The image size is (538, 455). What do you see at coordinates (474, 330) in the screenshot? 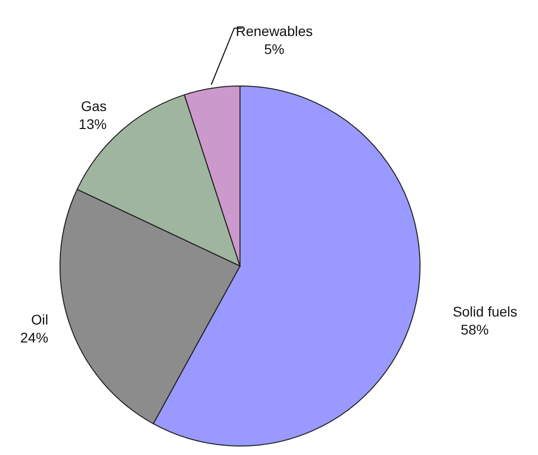
I see `data-label: 58%` at bounding box center [474, 330].